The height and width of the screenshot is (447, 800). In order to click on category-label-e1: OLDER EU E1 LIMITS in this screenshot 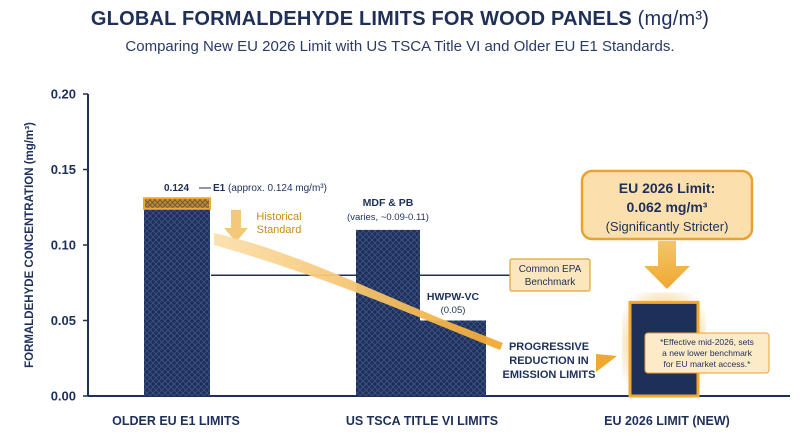, I will do `click(176, 421)`.